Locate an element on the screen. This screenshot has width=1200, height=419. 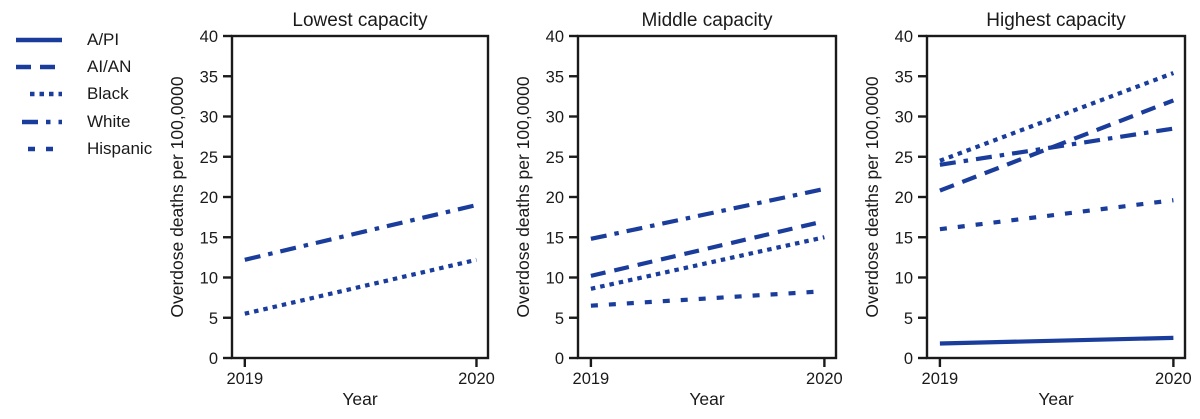
legend-item-aian: AI/AN is located at coordinates (101, 66).